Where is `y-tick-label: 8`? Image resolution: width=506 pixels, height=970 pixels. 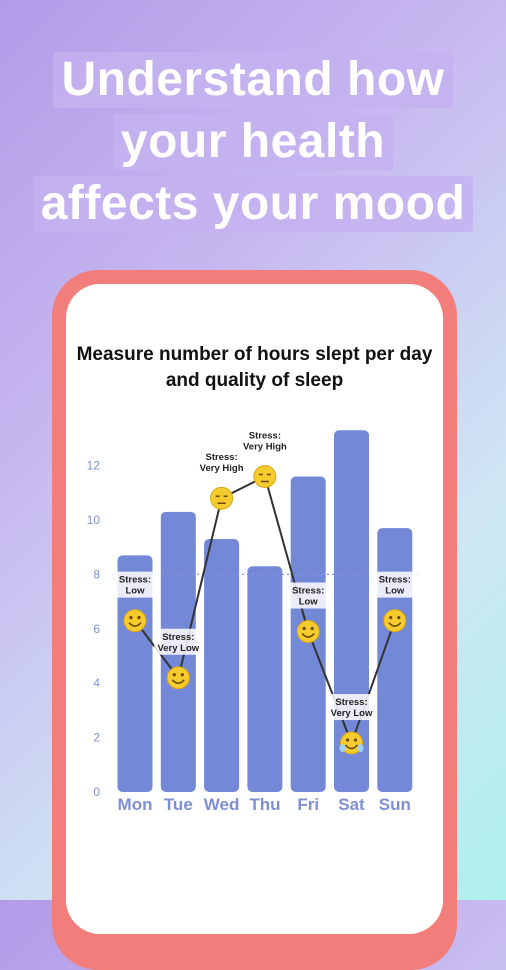 y-tick-label: 8 is located at coordinates (96, 574).